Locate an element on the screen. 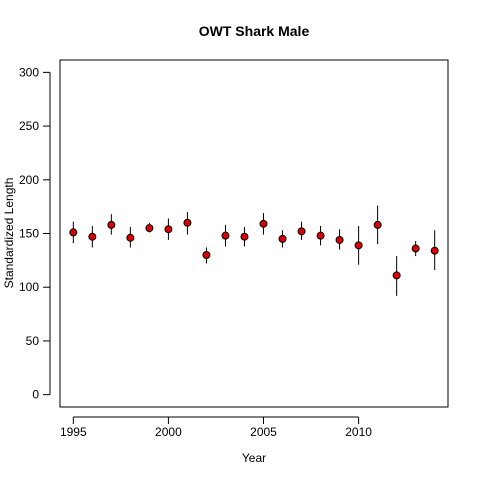 The image size is (480, 485). x-tick-label: 2000 is located at coordinates (168, 432).